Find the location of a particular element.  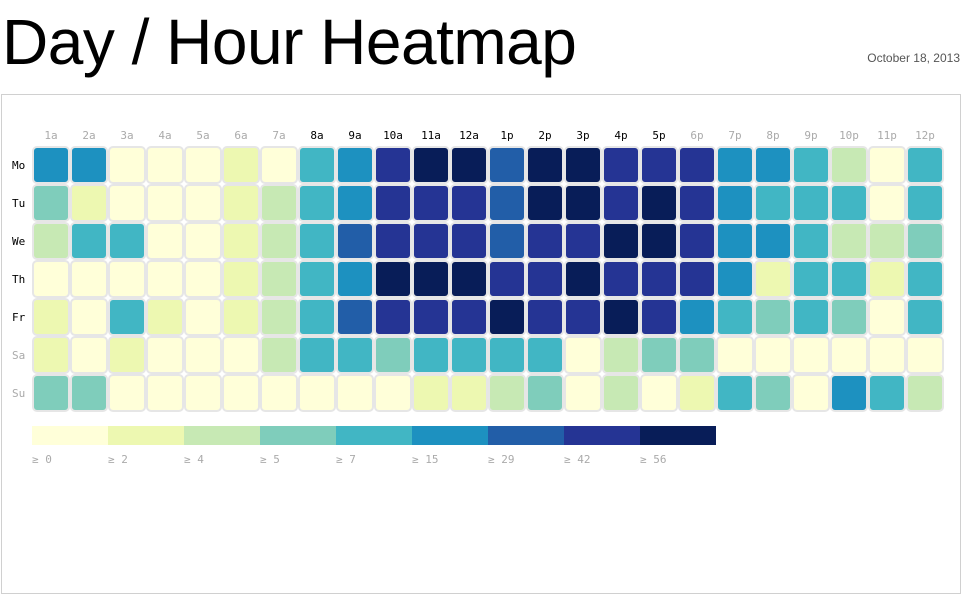

hour-label: 8a is located at coordinates (316, 135).